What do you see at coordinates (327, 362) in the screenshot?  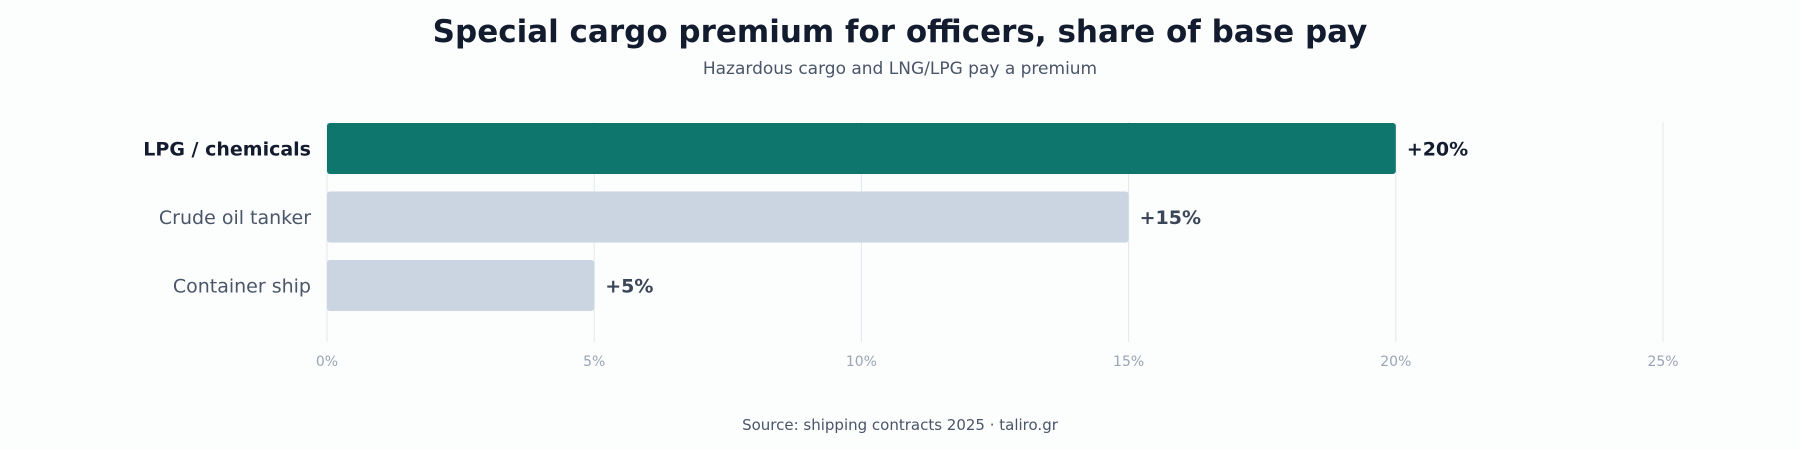 I see `x-tick-label: 0%` at bounding box center [327, 362].